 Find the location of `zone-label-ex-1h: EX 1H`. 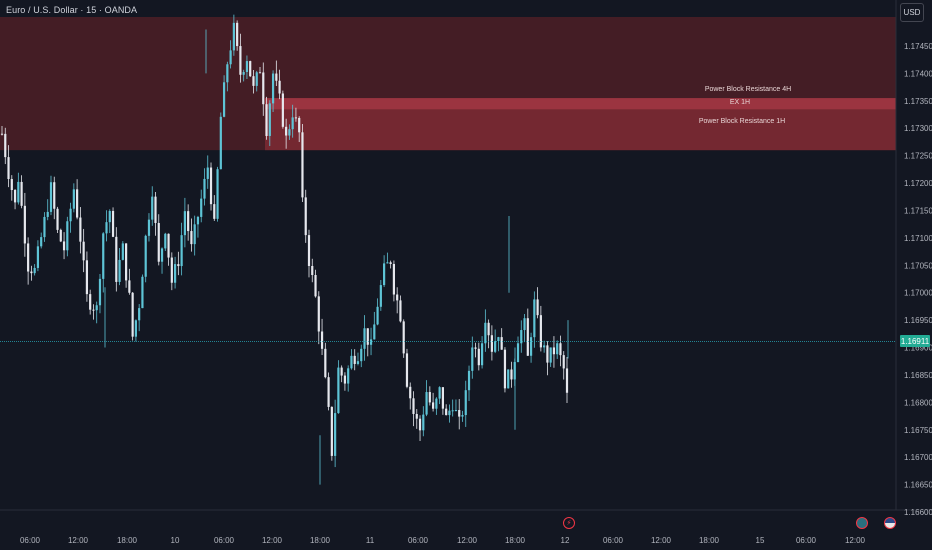

zone-label-ex-1h: EX 1H is located at coordinates (740, 103).